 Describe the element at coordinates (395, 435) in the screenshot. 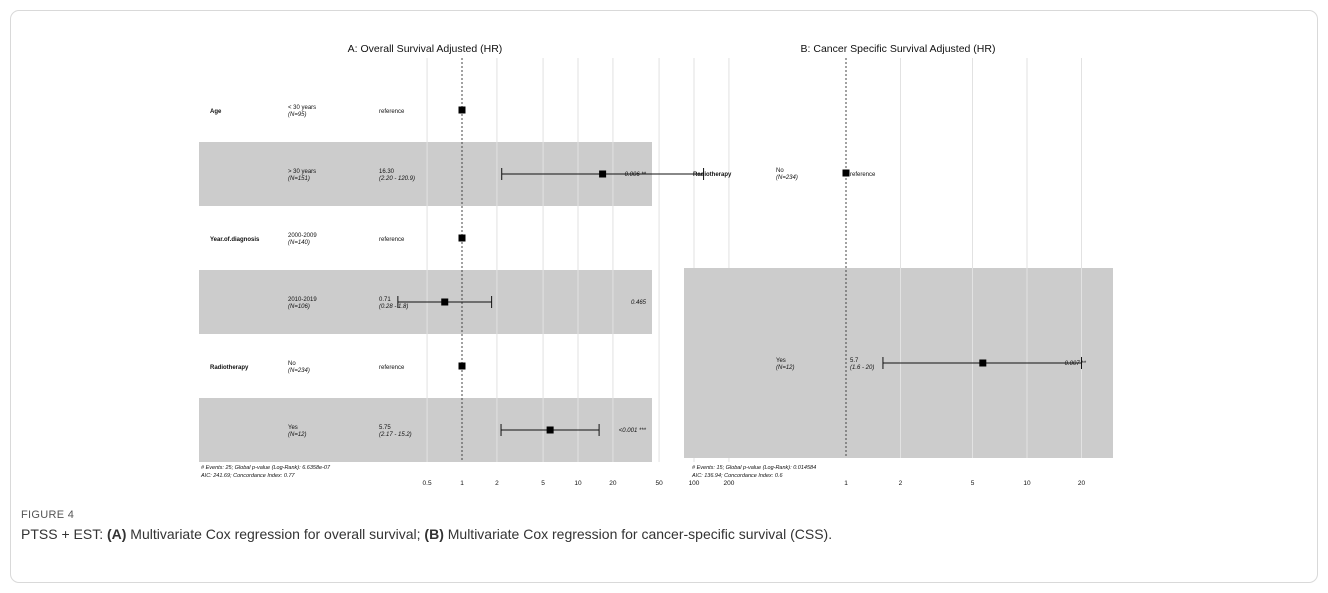

I see `ci-label: (2.17 - 15.2)` at that location.